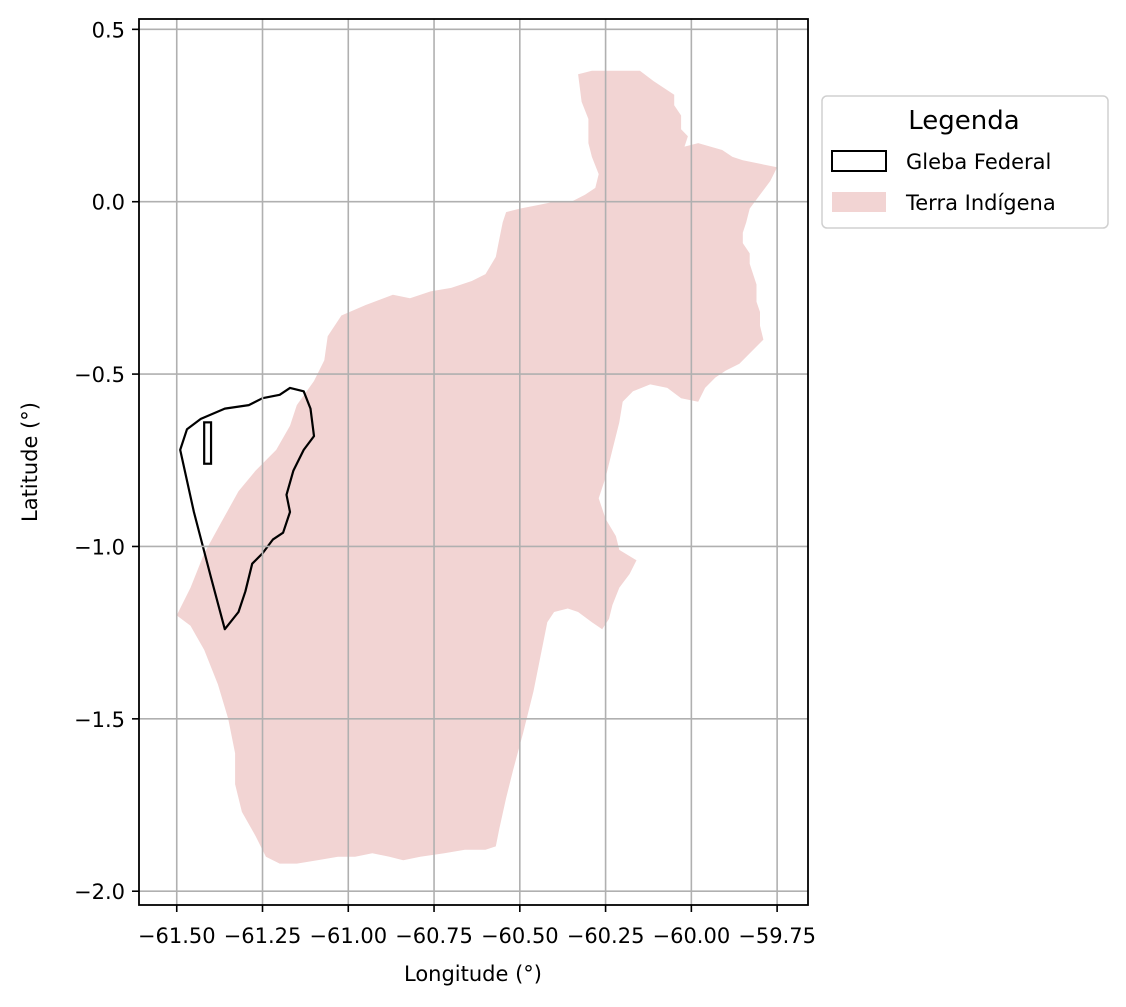  What do you see at coordinates (348, 936) in the screenshot?
I see `x-tick-label: −61.00` at bounding box center [348, 936].